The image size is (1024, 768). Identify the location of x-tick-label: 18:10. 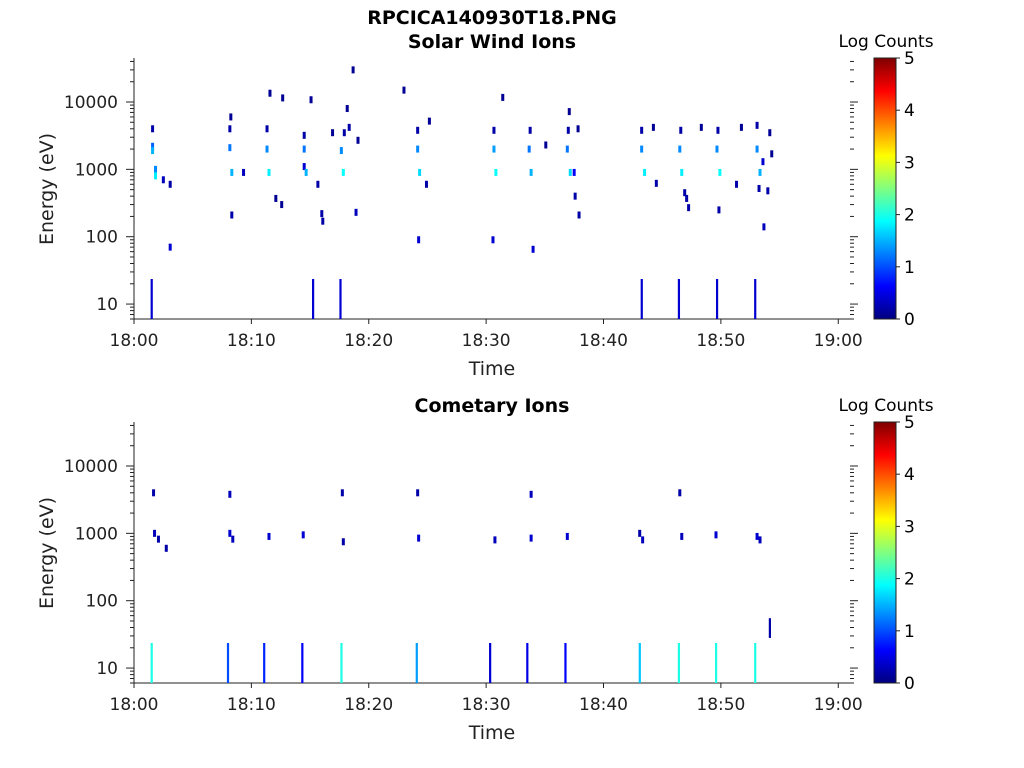
(251, 705).